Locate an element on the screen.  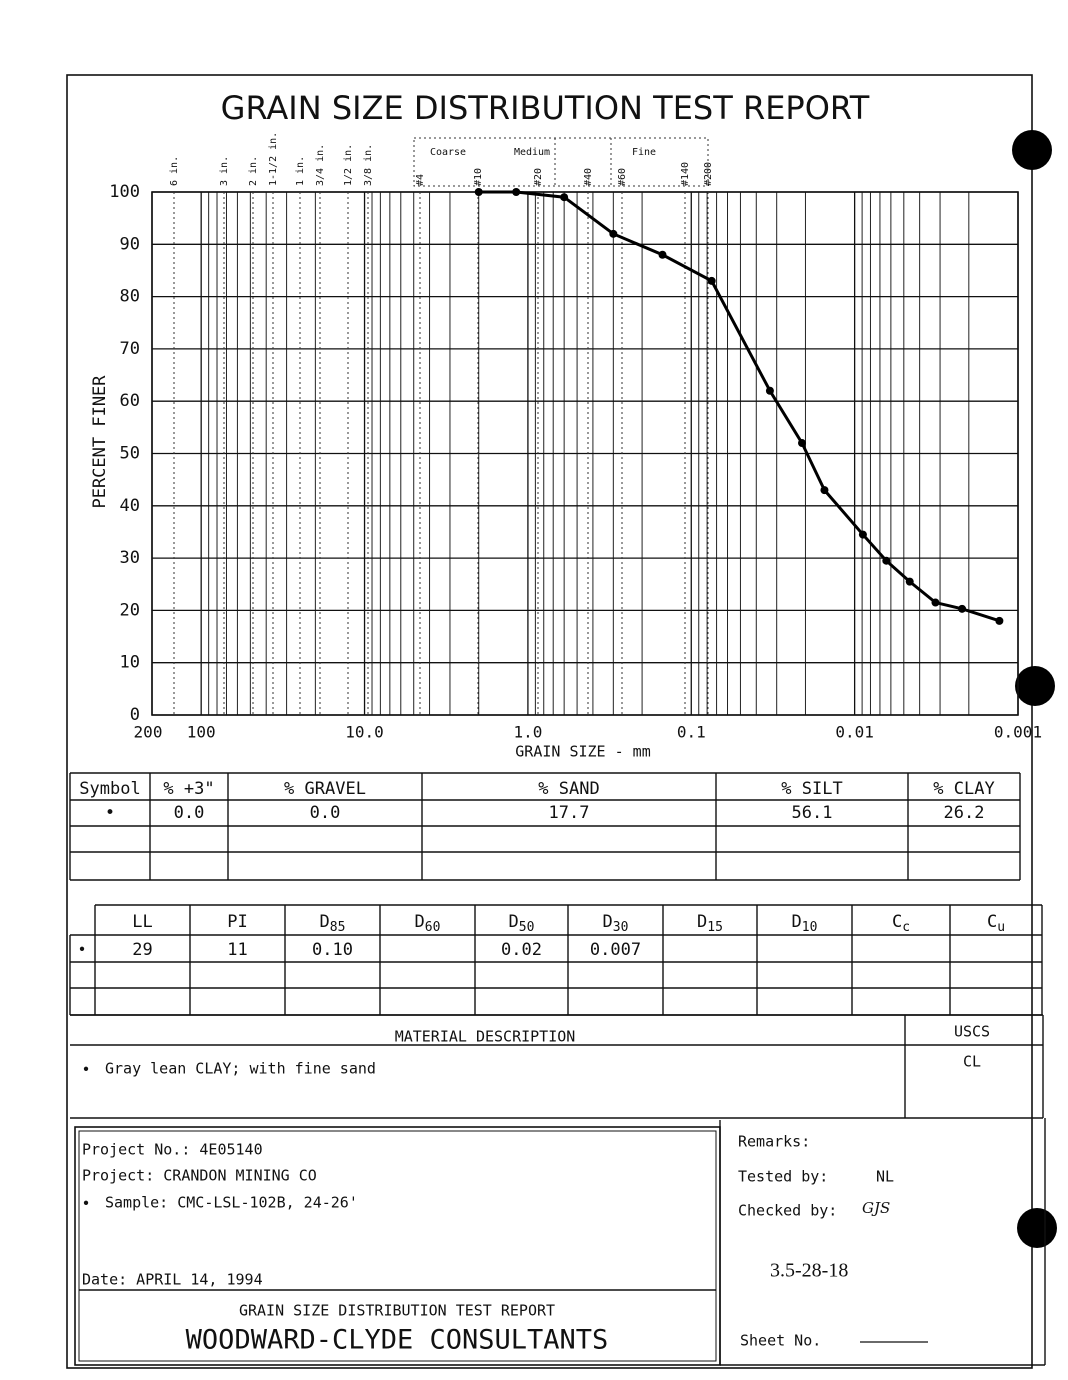
sand-bracket is located at coordinates (561, 162).